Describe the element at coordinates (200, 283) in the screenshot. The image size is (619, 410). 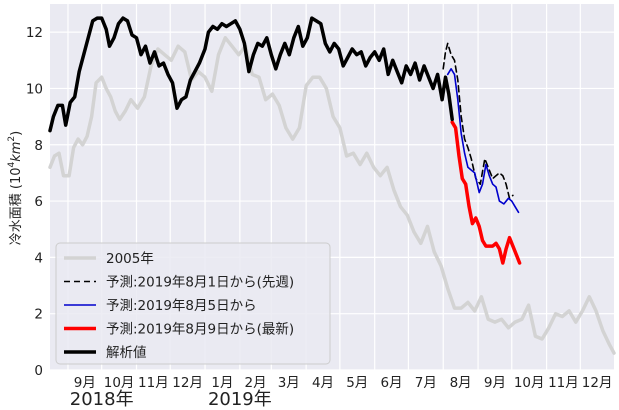
I see `legend-label: 予測:2019年8月1日から(先週)` at that location.